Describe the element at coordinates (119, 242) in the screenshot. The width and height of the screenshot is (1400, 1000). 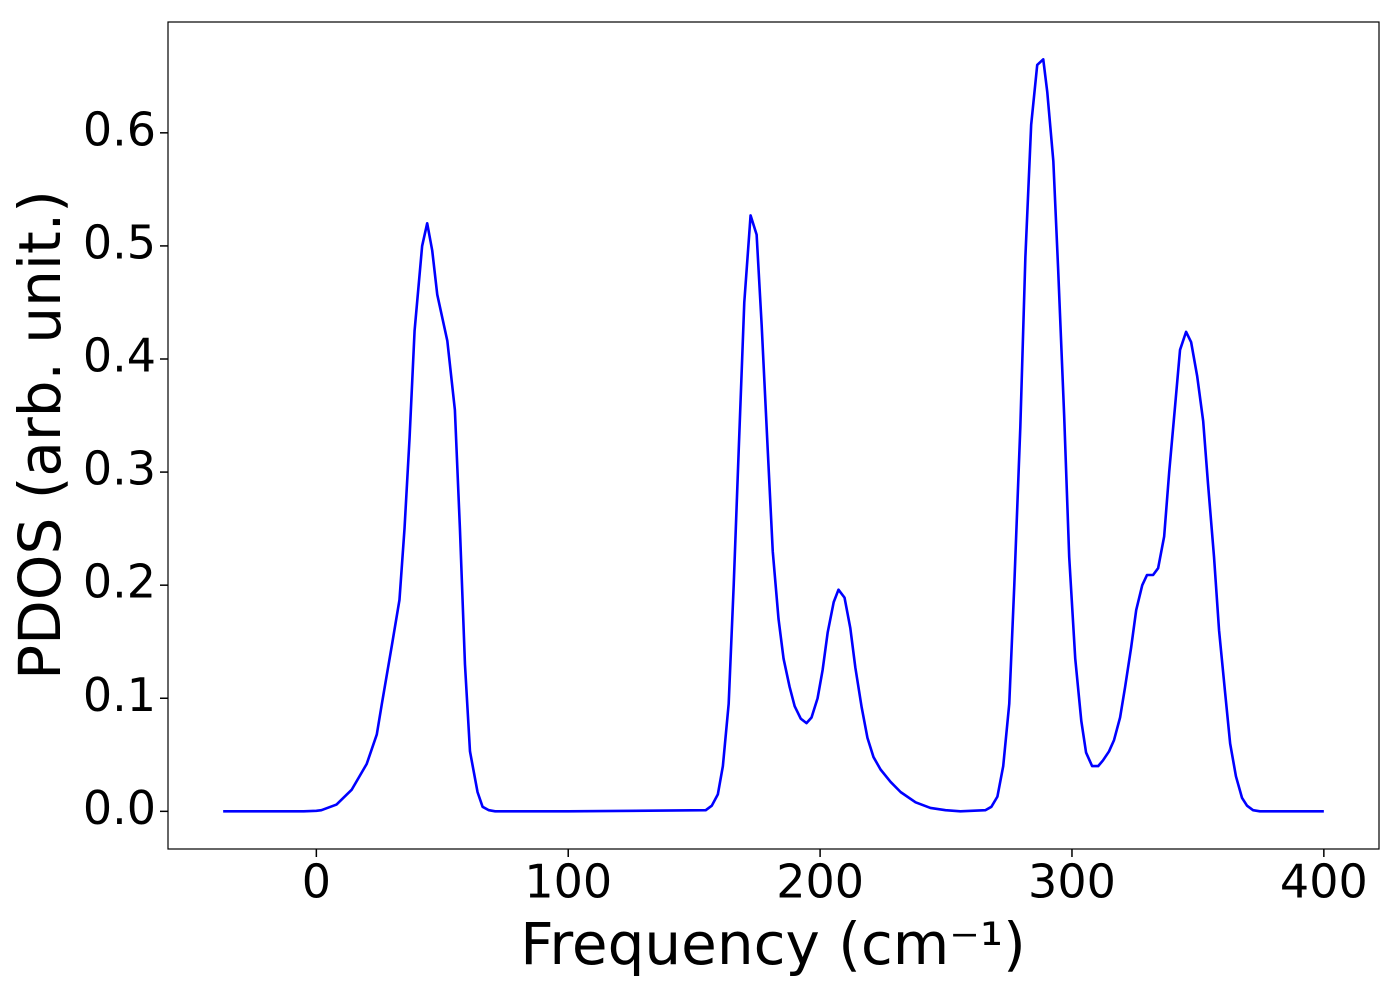
I see `y-tick-label: 0.5` at that location.